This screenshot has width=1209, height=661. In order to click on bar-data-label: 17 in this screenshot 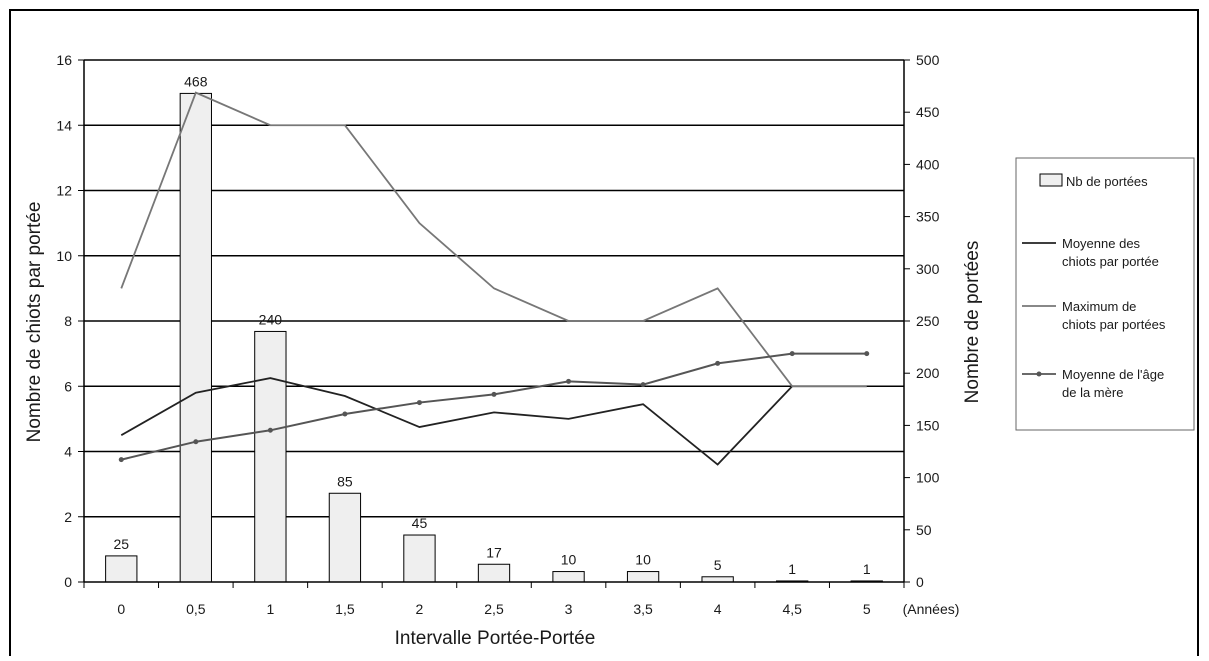, I will do `click(494, 552)`.